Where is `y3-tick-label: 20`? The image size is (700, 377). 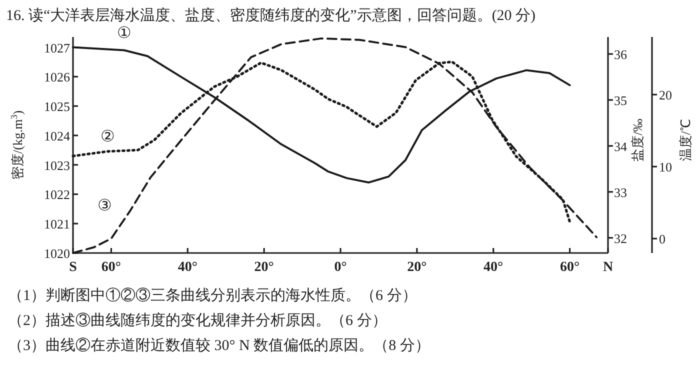 y3-tick-label: 20 is located at coordinates (665, 95).